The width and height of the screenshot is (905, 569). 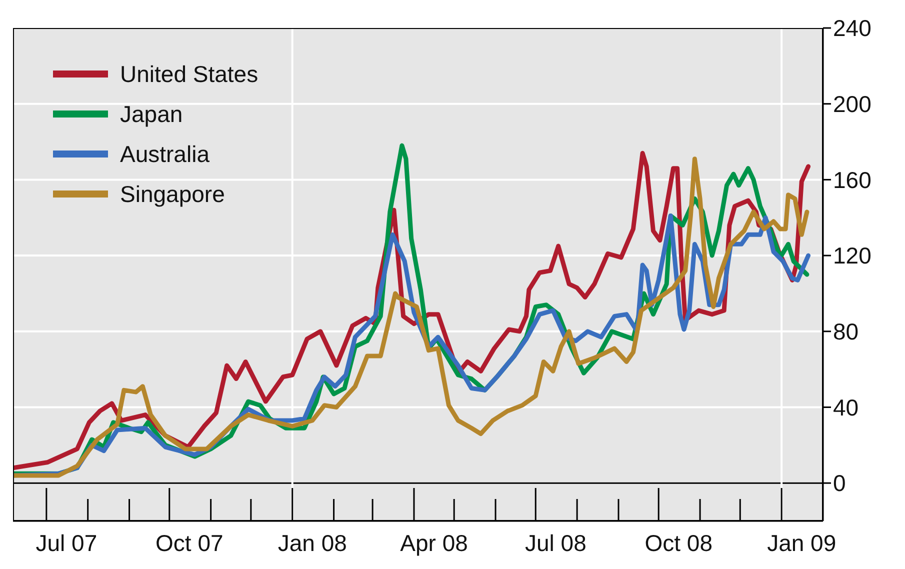 What do you see at coordinates (852, 28) in the screenshot?
I see `y-tick-label: 240` at bounding box center [852, 28].